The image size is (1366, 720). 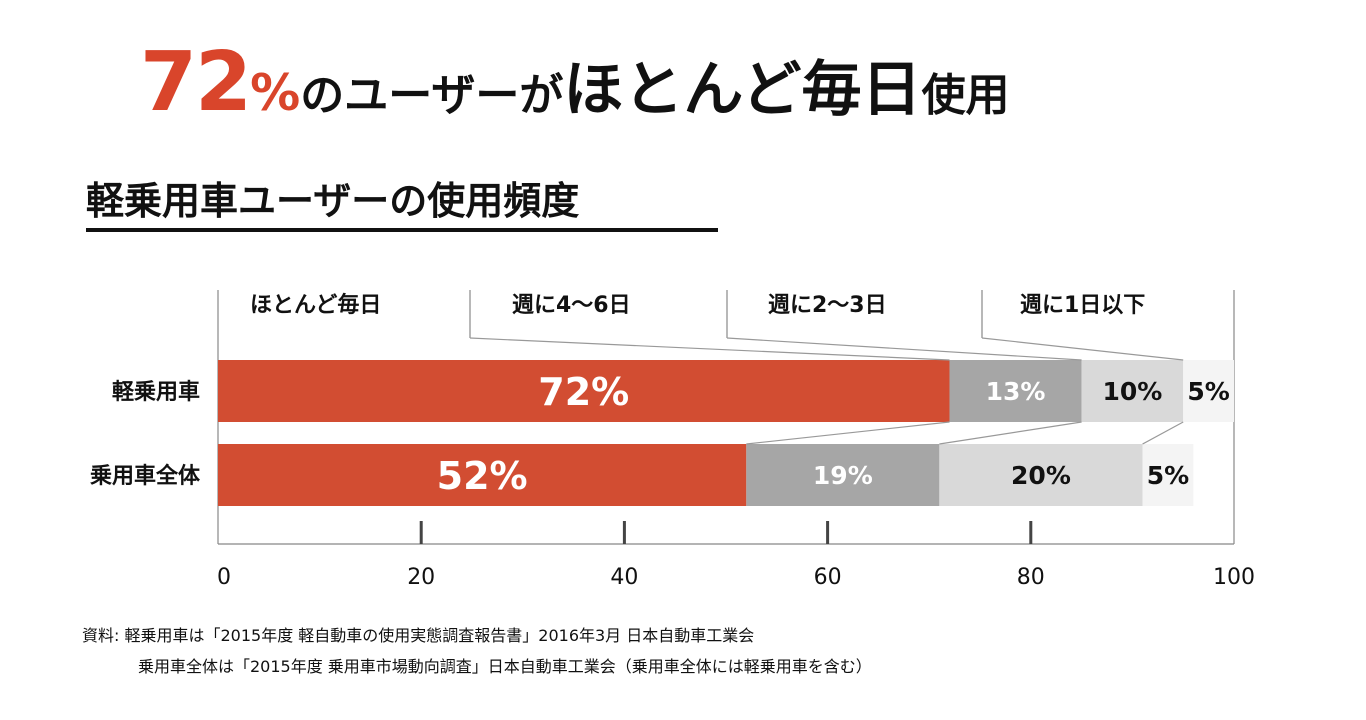 I want to click on subtitle-underline, so click(x=402, y=230).